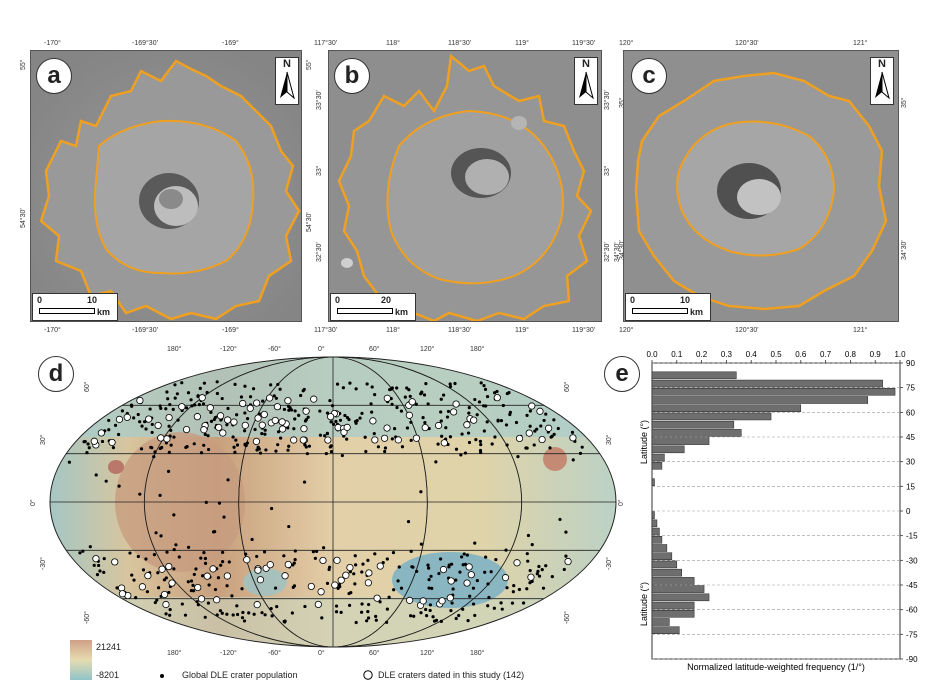 This screenshot has width=929, height=696. Describe the element at coordinates (460, 330) in the screenshot. I see `bottom-tick: 118°30'` at that location.